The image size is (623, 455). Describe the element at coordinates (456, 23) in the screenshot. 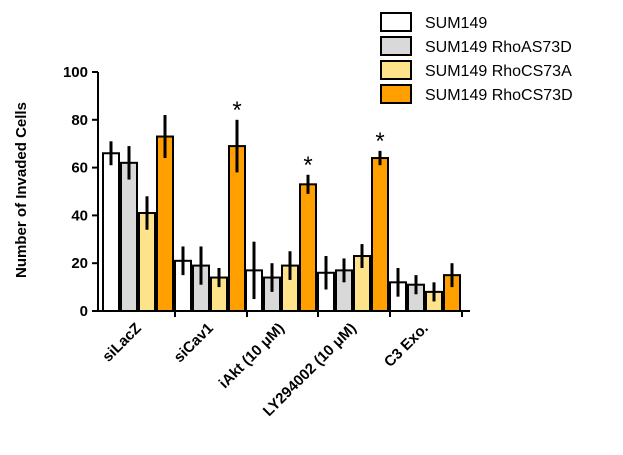

I see `legend-label: SUM149` at that location.